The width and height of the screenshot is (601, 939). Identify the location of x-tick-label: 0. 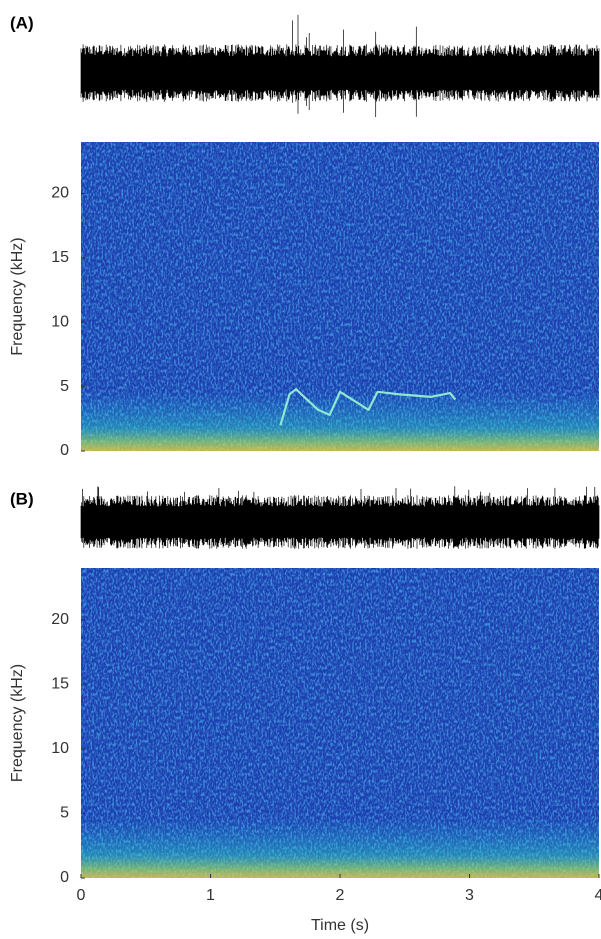
(81, 895).